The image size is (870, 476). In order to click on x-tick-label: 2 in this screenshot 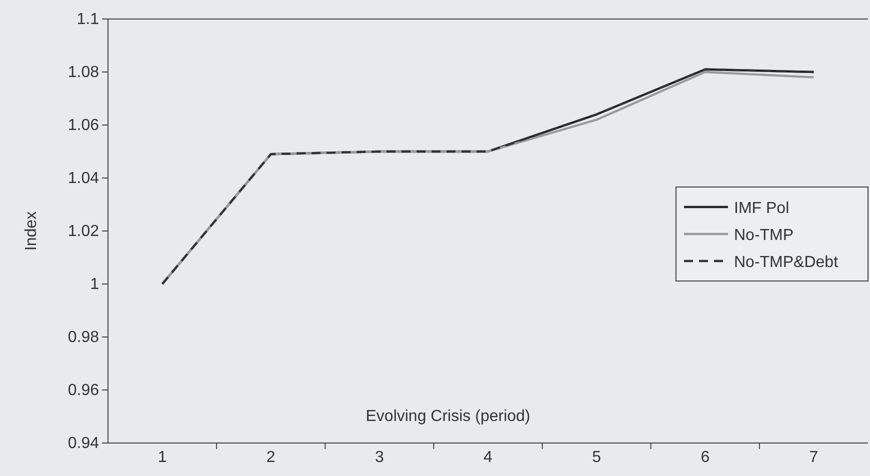, I will do `click(271, 457)`.